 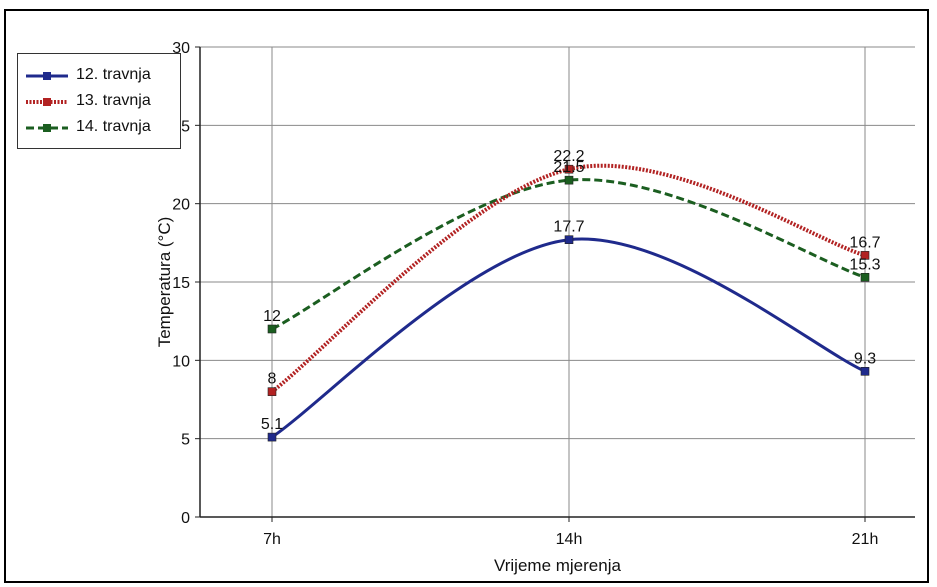 I want to click on x-axis-title: Vrijeme mjerenja, so click(x=557, y=565).